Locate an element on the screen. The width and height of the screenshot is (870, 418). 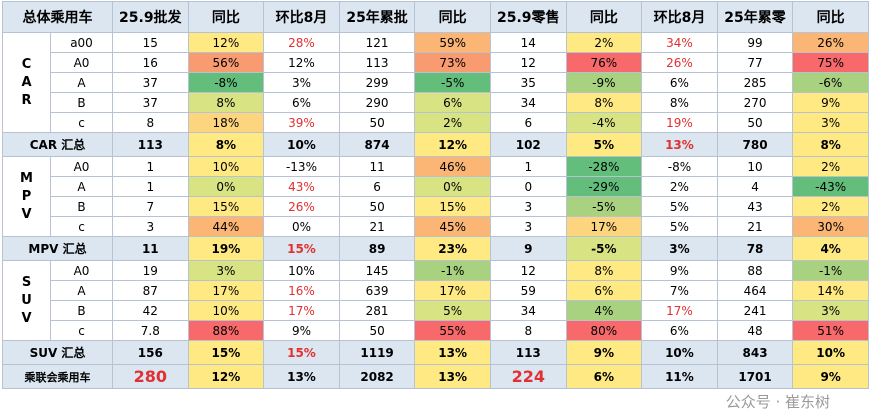
cell: 1119 is located at coordinates (377, 352).